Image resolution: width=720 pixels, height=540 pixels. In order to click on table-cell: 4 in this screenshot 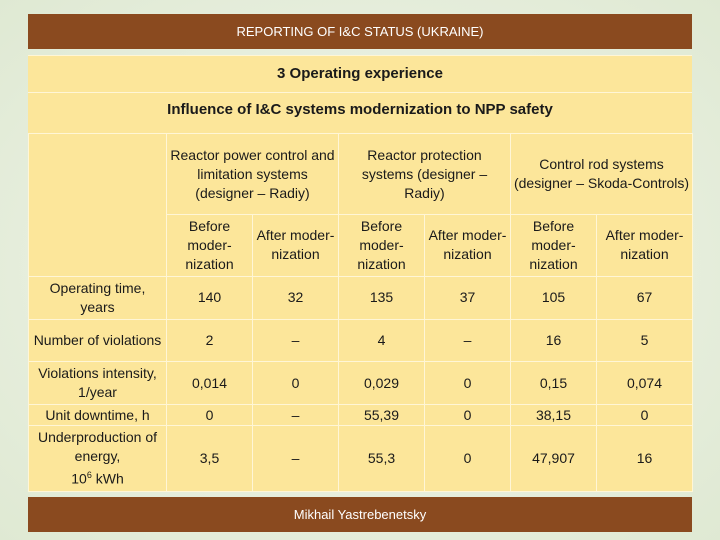, I will do `click(381, 340)`.